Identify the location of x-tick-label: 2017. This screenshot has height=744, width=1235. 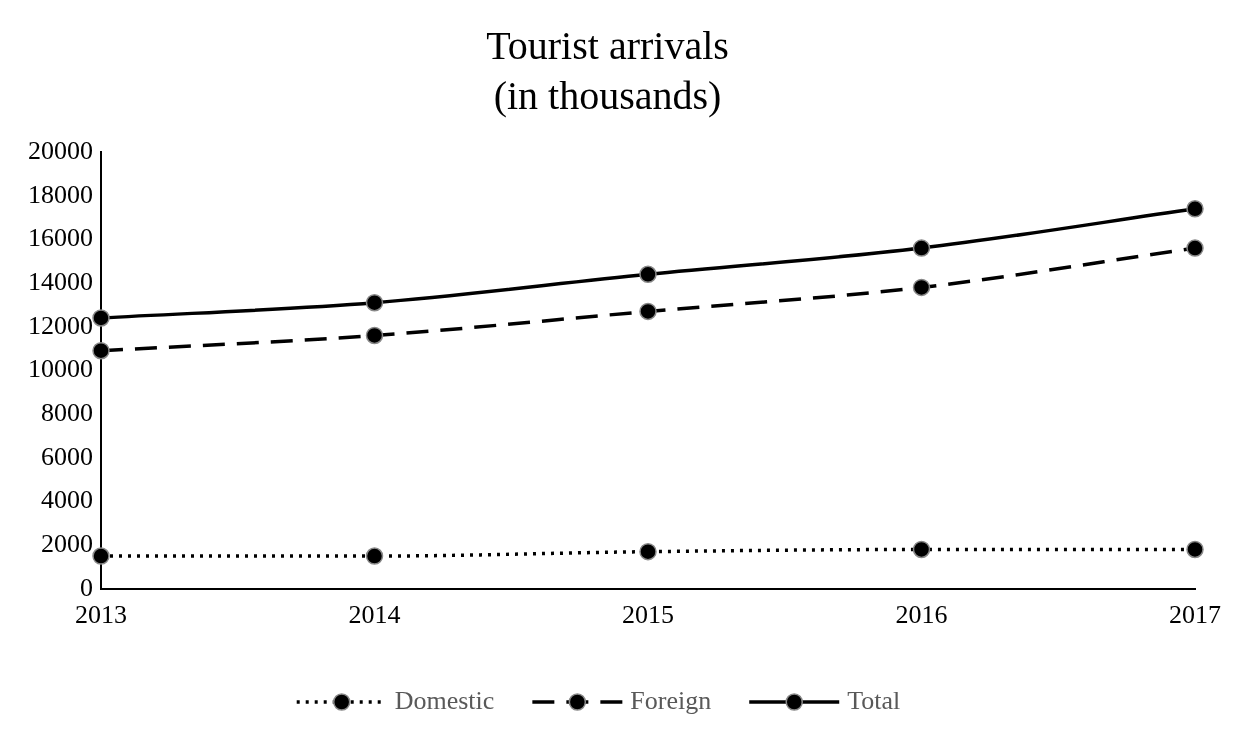
(1195, 615).